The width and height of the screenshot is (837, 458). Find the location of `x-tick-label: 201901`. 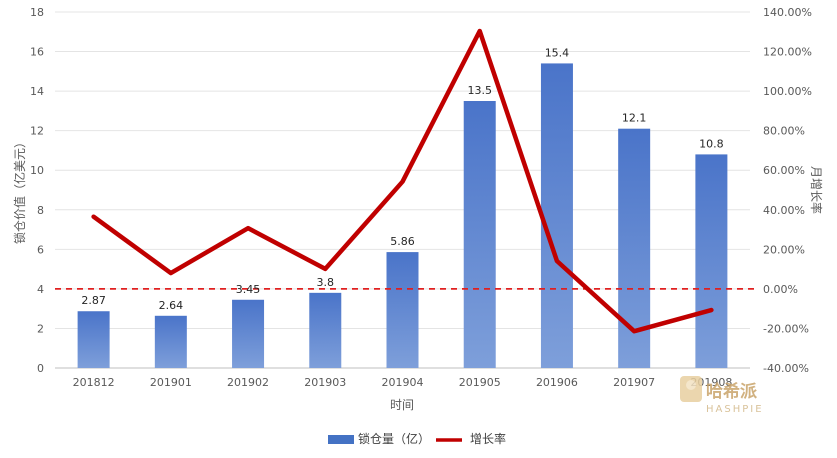

x-tick-label: 201901 is located at coordinates (171, 382).